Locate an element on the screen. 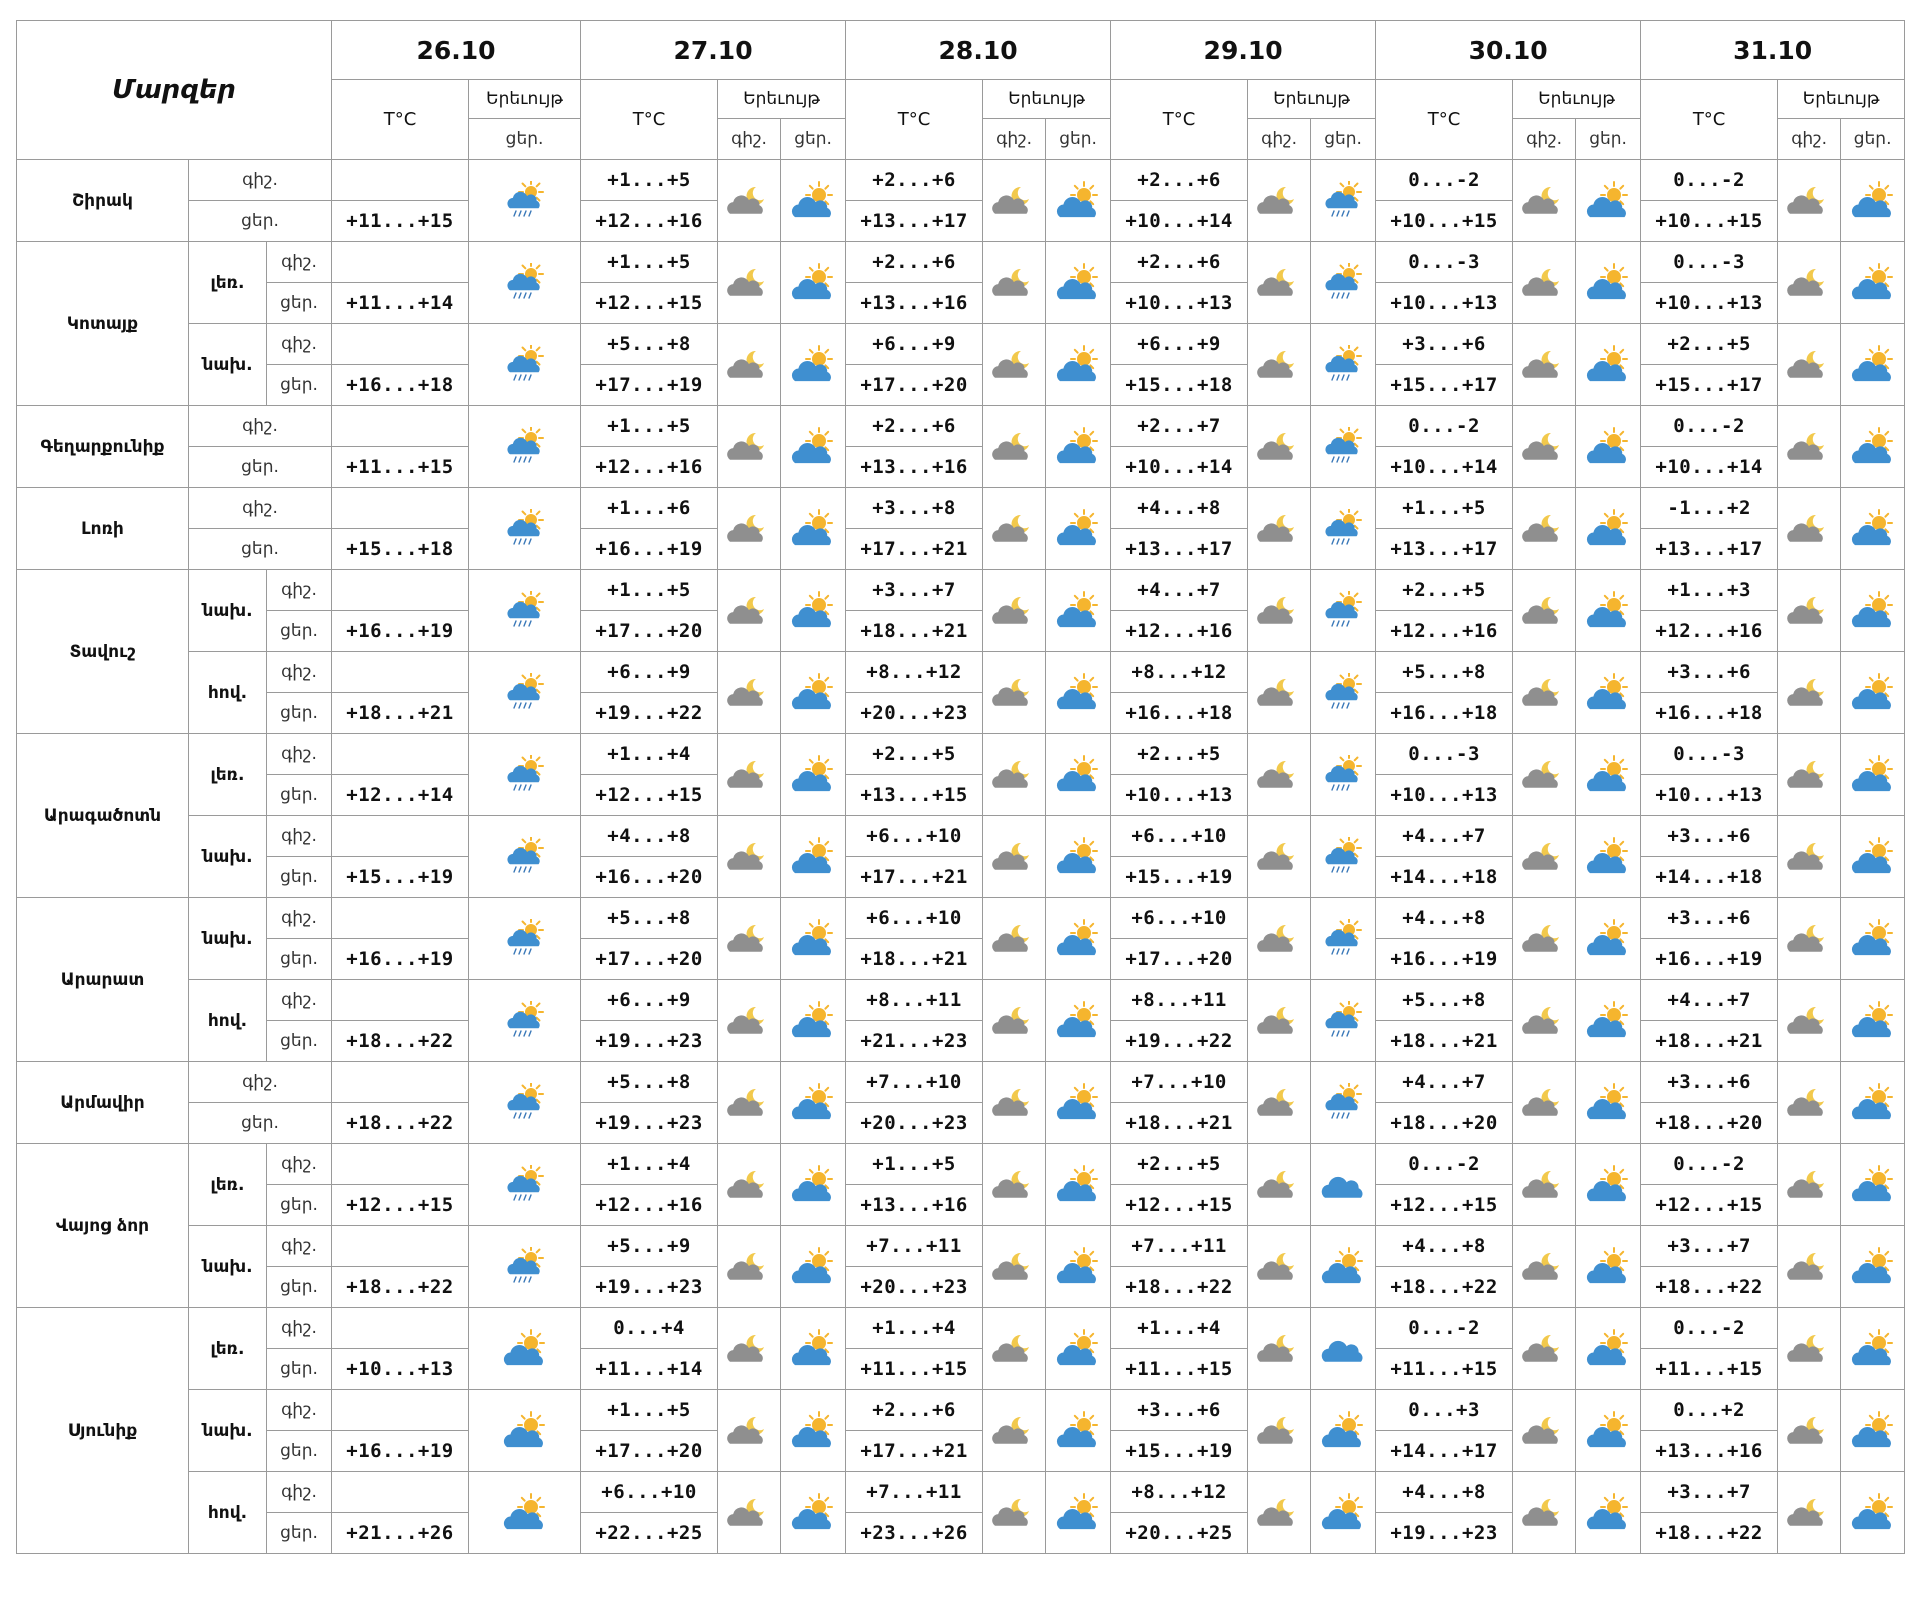 The image size is (1920, 1621). date-header: 31.10 is located at coordinates (1773, 50).